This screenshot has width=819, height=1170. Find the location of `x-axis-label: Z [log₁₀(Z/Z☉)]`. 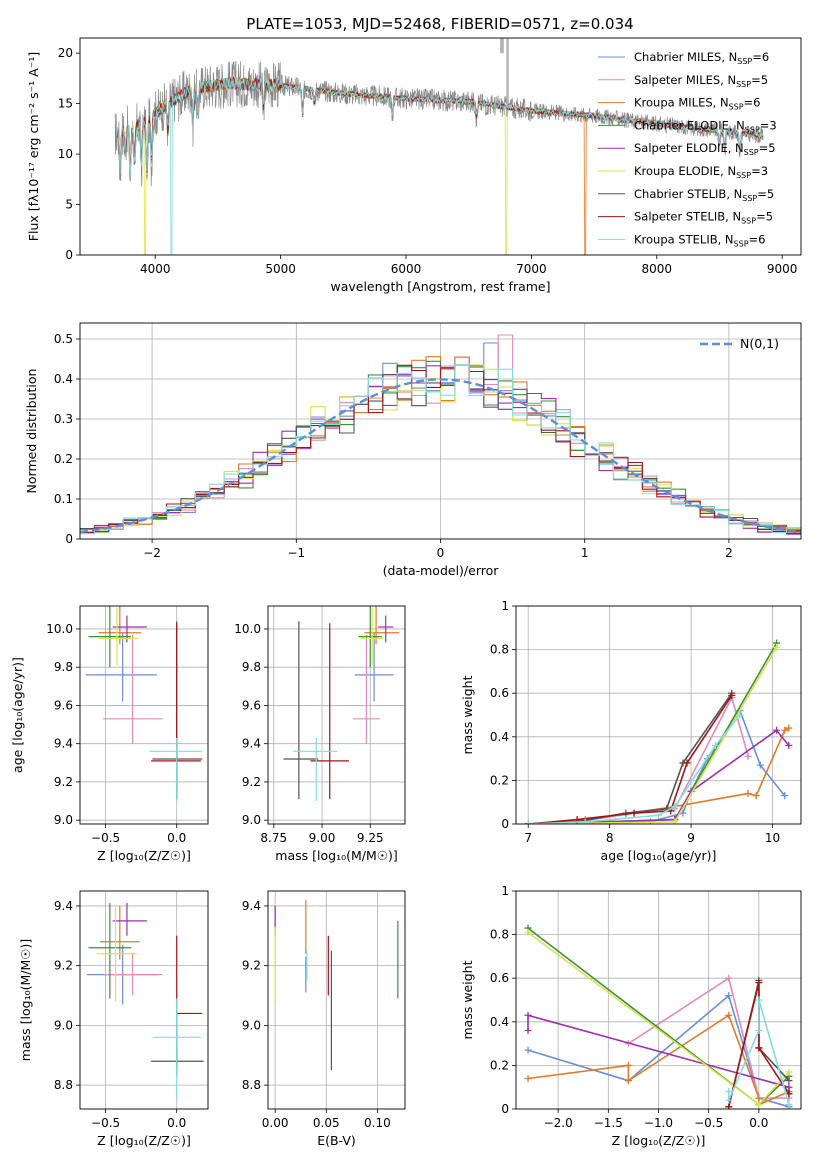

x-axis-label: Z [log₁₀(Z/Z☉)] is located at coordinates (144, 1140).